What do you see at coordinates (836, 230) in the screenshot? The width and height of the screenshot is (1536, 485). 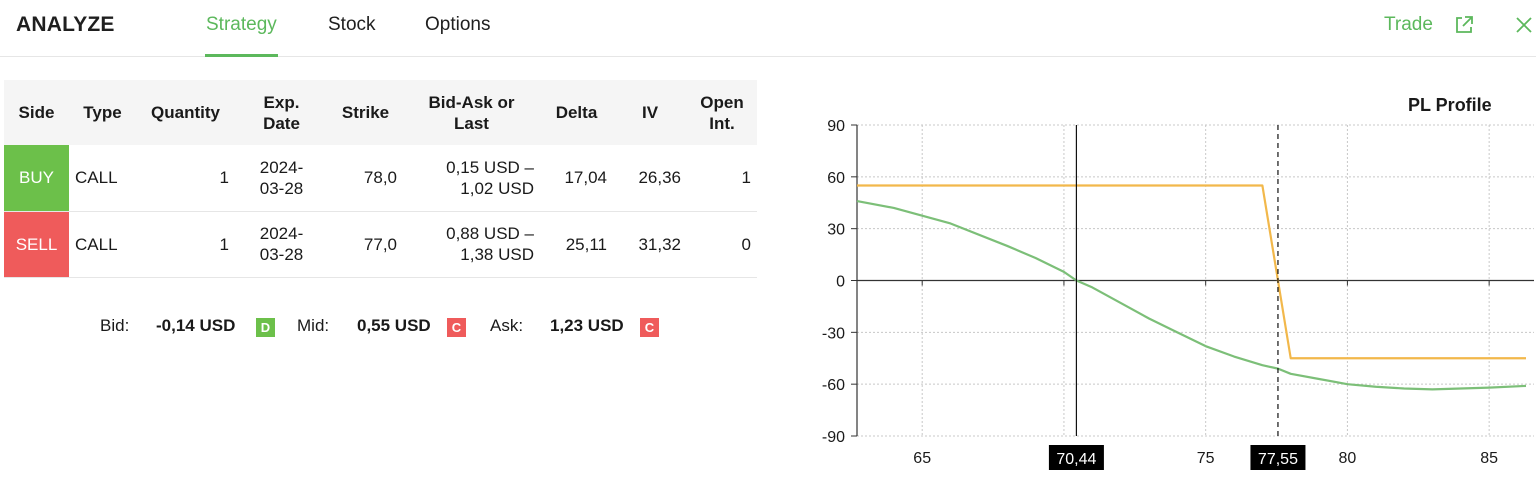 I see `y-tick-label: 30` at bounding box center [836, 230].